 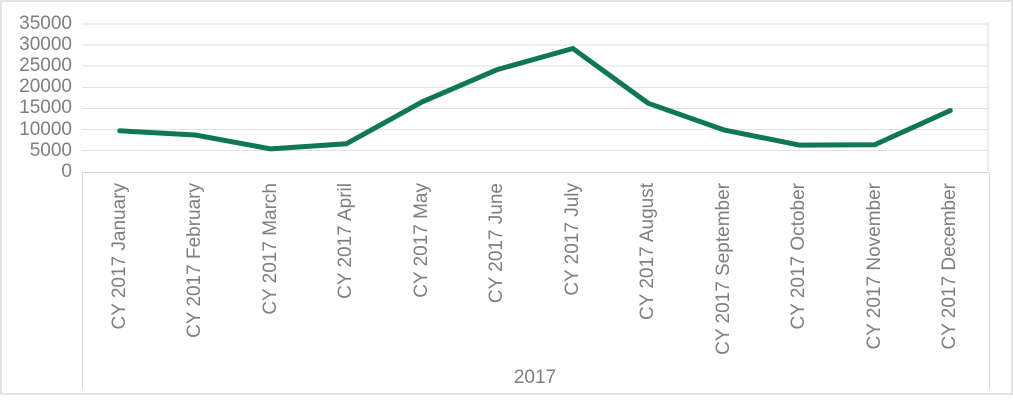 What do you see at coordinates (45, 23) in the screenshot?
I see `y-tick-label: 35000` at bounding box center [45, 23].